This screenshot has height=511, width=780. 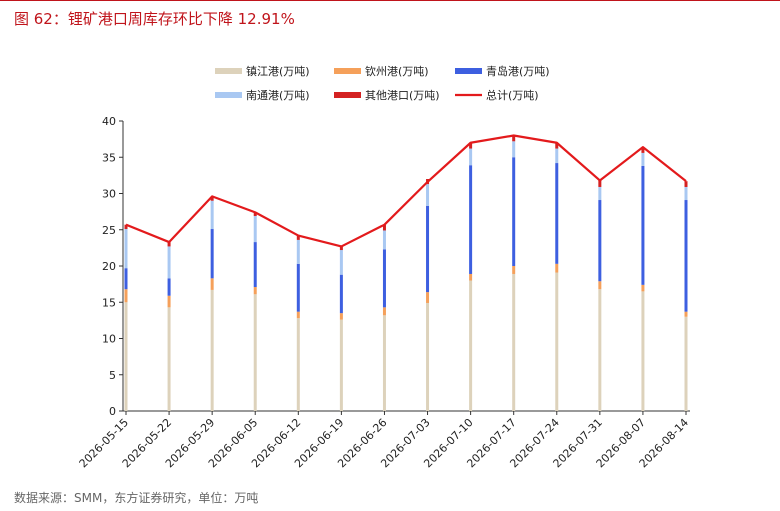 What do you see at coordinates (298, 315) in the screenshot?
I see `bar-segment-s1-c4` at bounding box center [298, 315].